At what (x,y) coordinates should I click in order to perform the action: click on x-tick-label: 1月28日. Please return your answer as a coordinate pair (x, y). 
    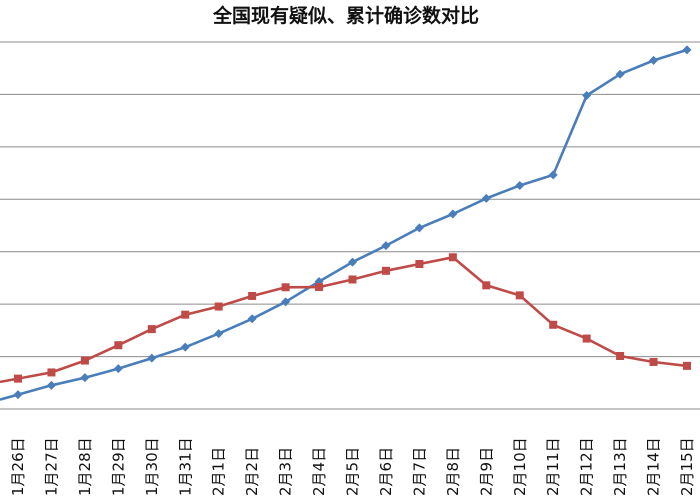
    Looking at the image, I should click on (85, 466).